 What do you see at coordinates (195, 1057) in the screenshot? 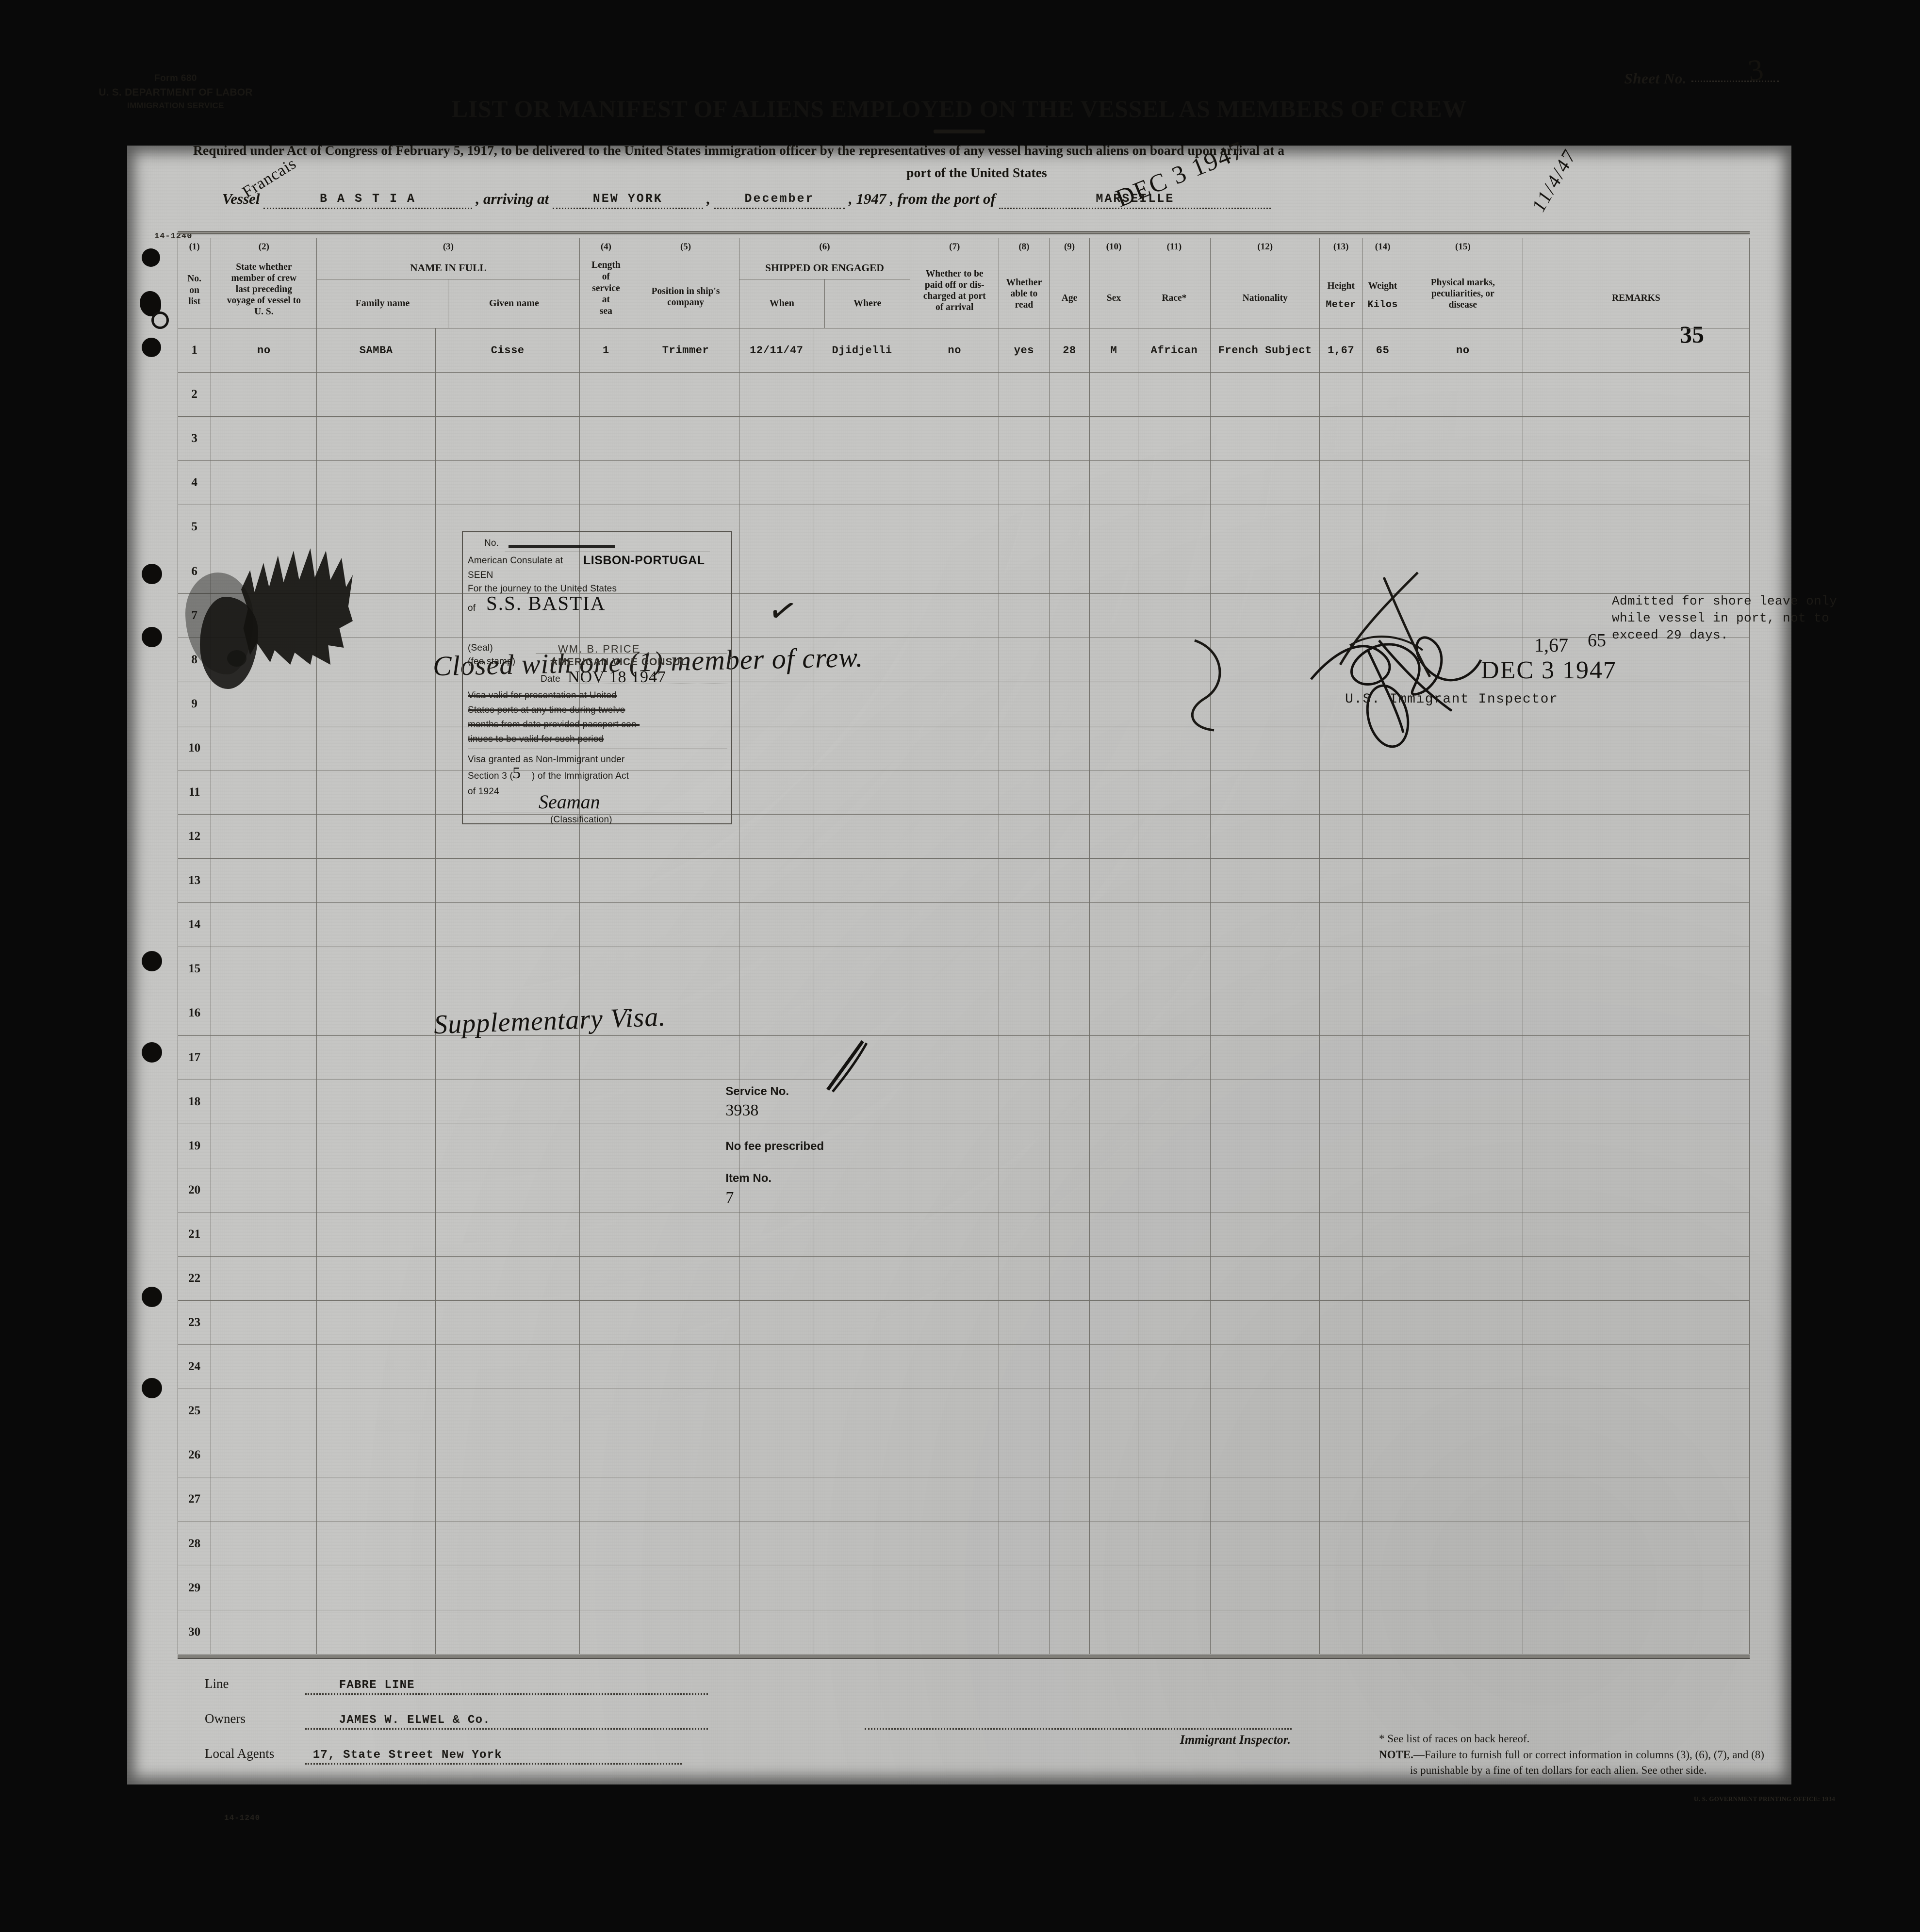
I see `row-number-cell: 17` at bounding box center [195, 1057].